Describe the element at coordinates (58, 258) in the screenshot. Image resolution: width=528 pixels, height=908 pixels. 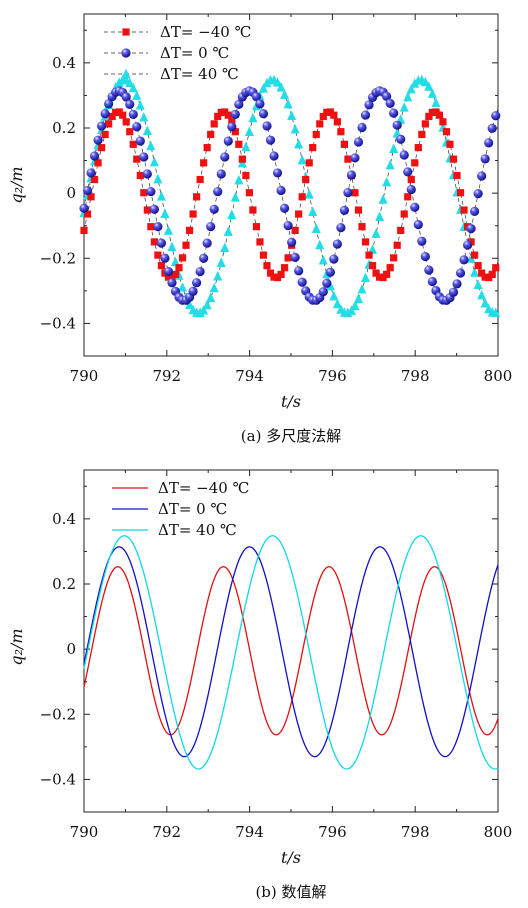
I see `y-tick-label: −0.2` at that location.